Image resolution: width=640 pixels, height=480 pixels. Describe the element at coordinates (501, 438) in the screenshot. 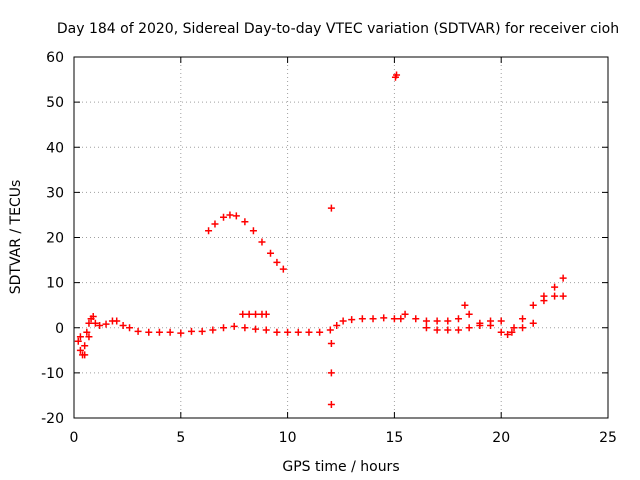

I see `x-tick-label: 20` at that location.